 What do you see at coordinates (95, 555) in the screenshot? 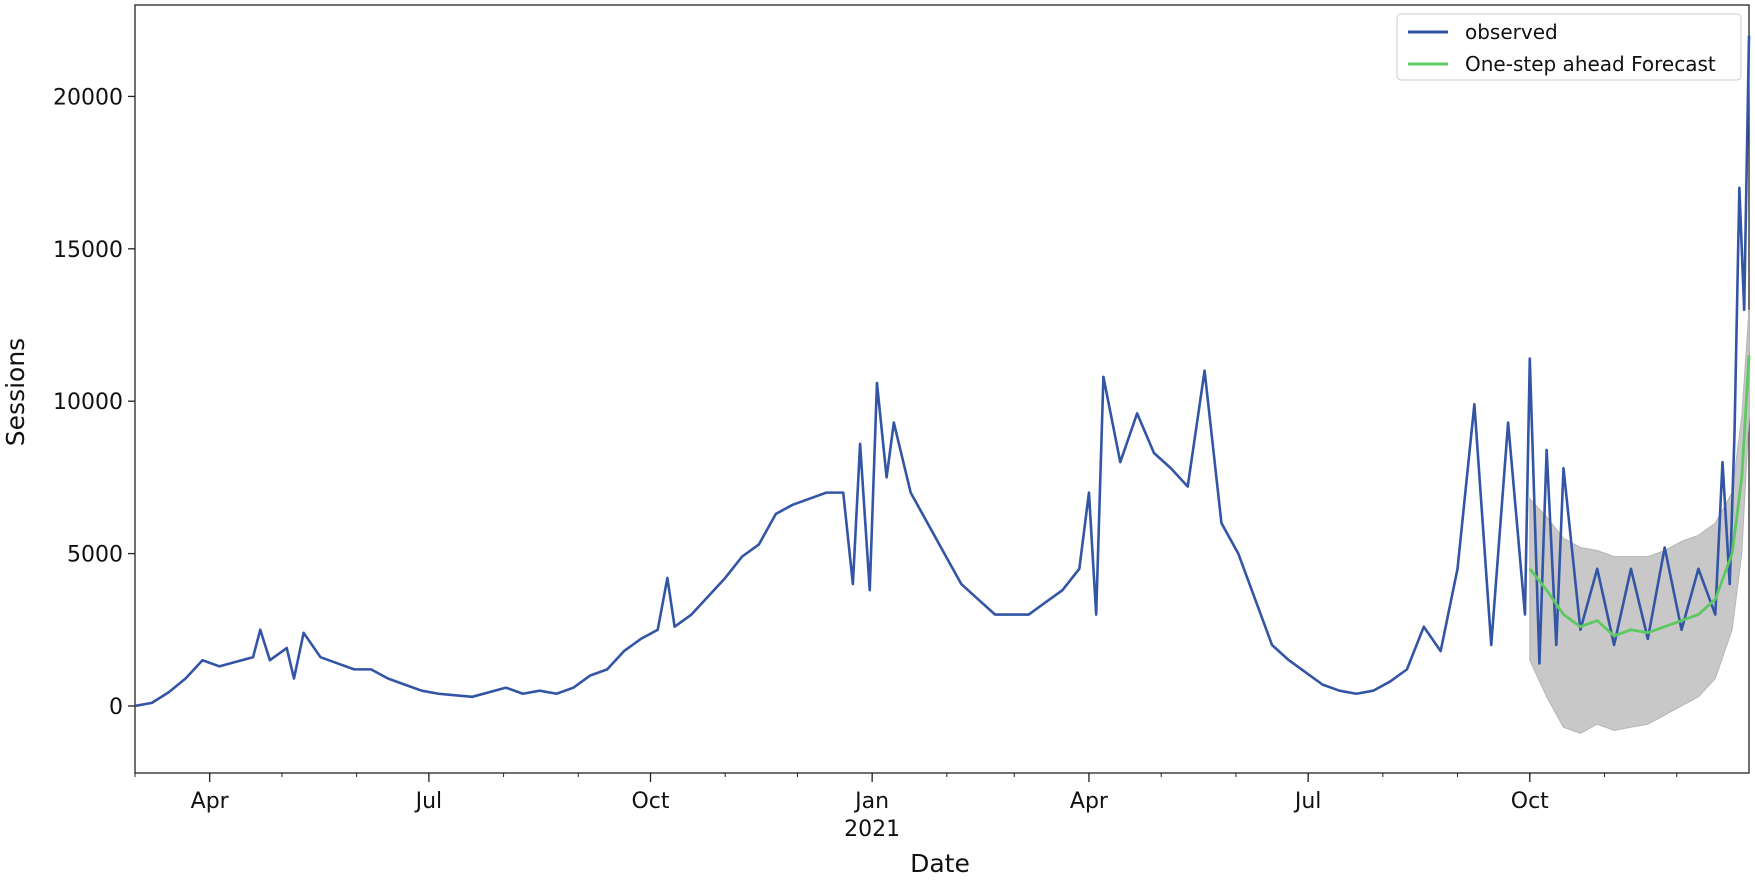
I see `y-tick-label: 5000` at bounding box center [95, 555].